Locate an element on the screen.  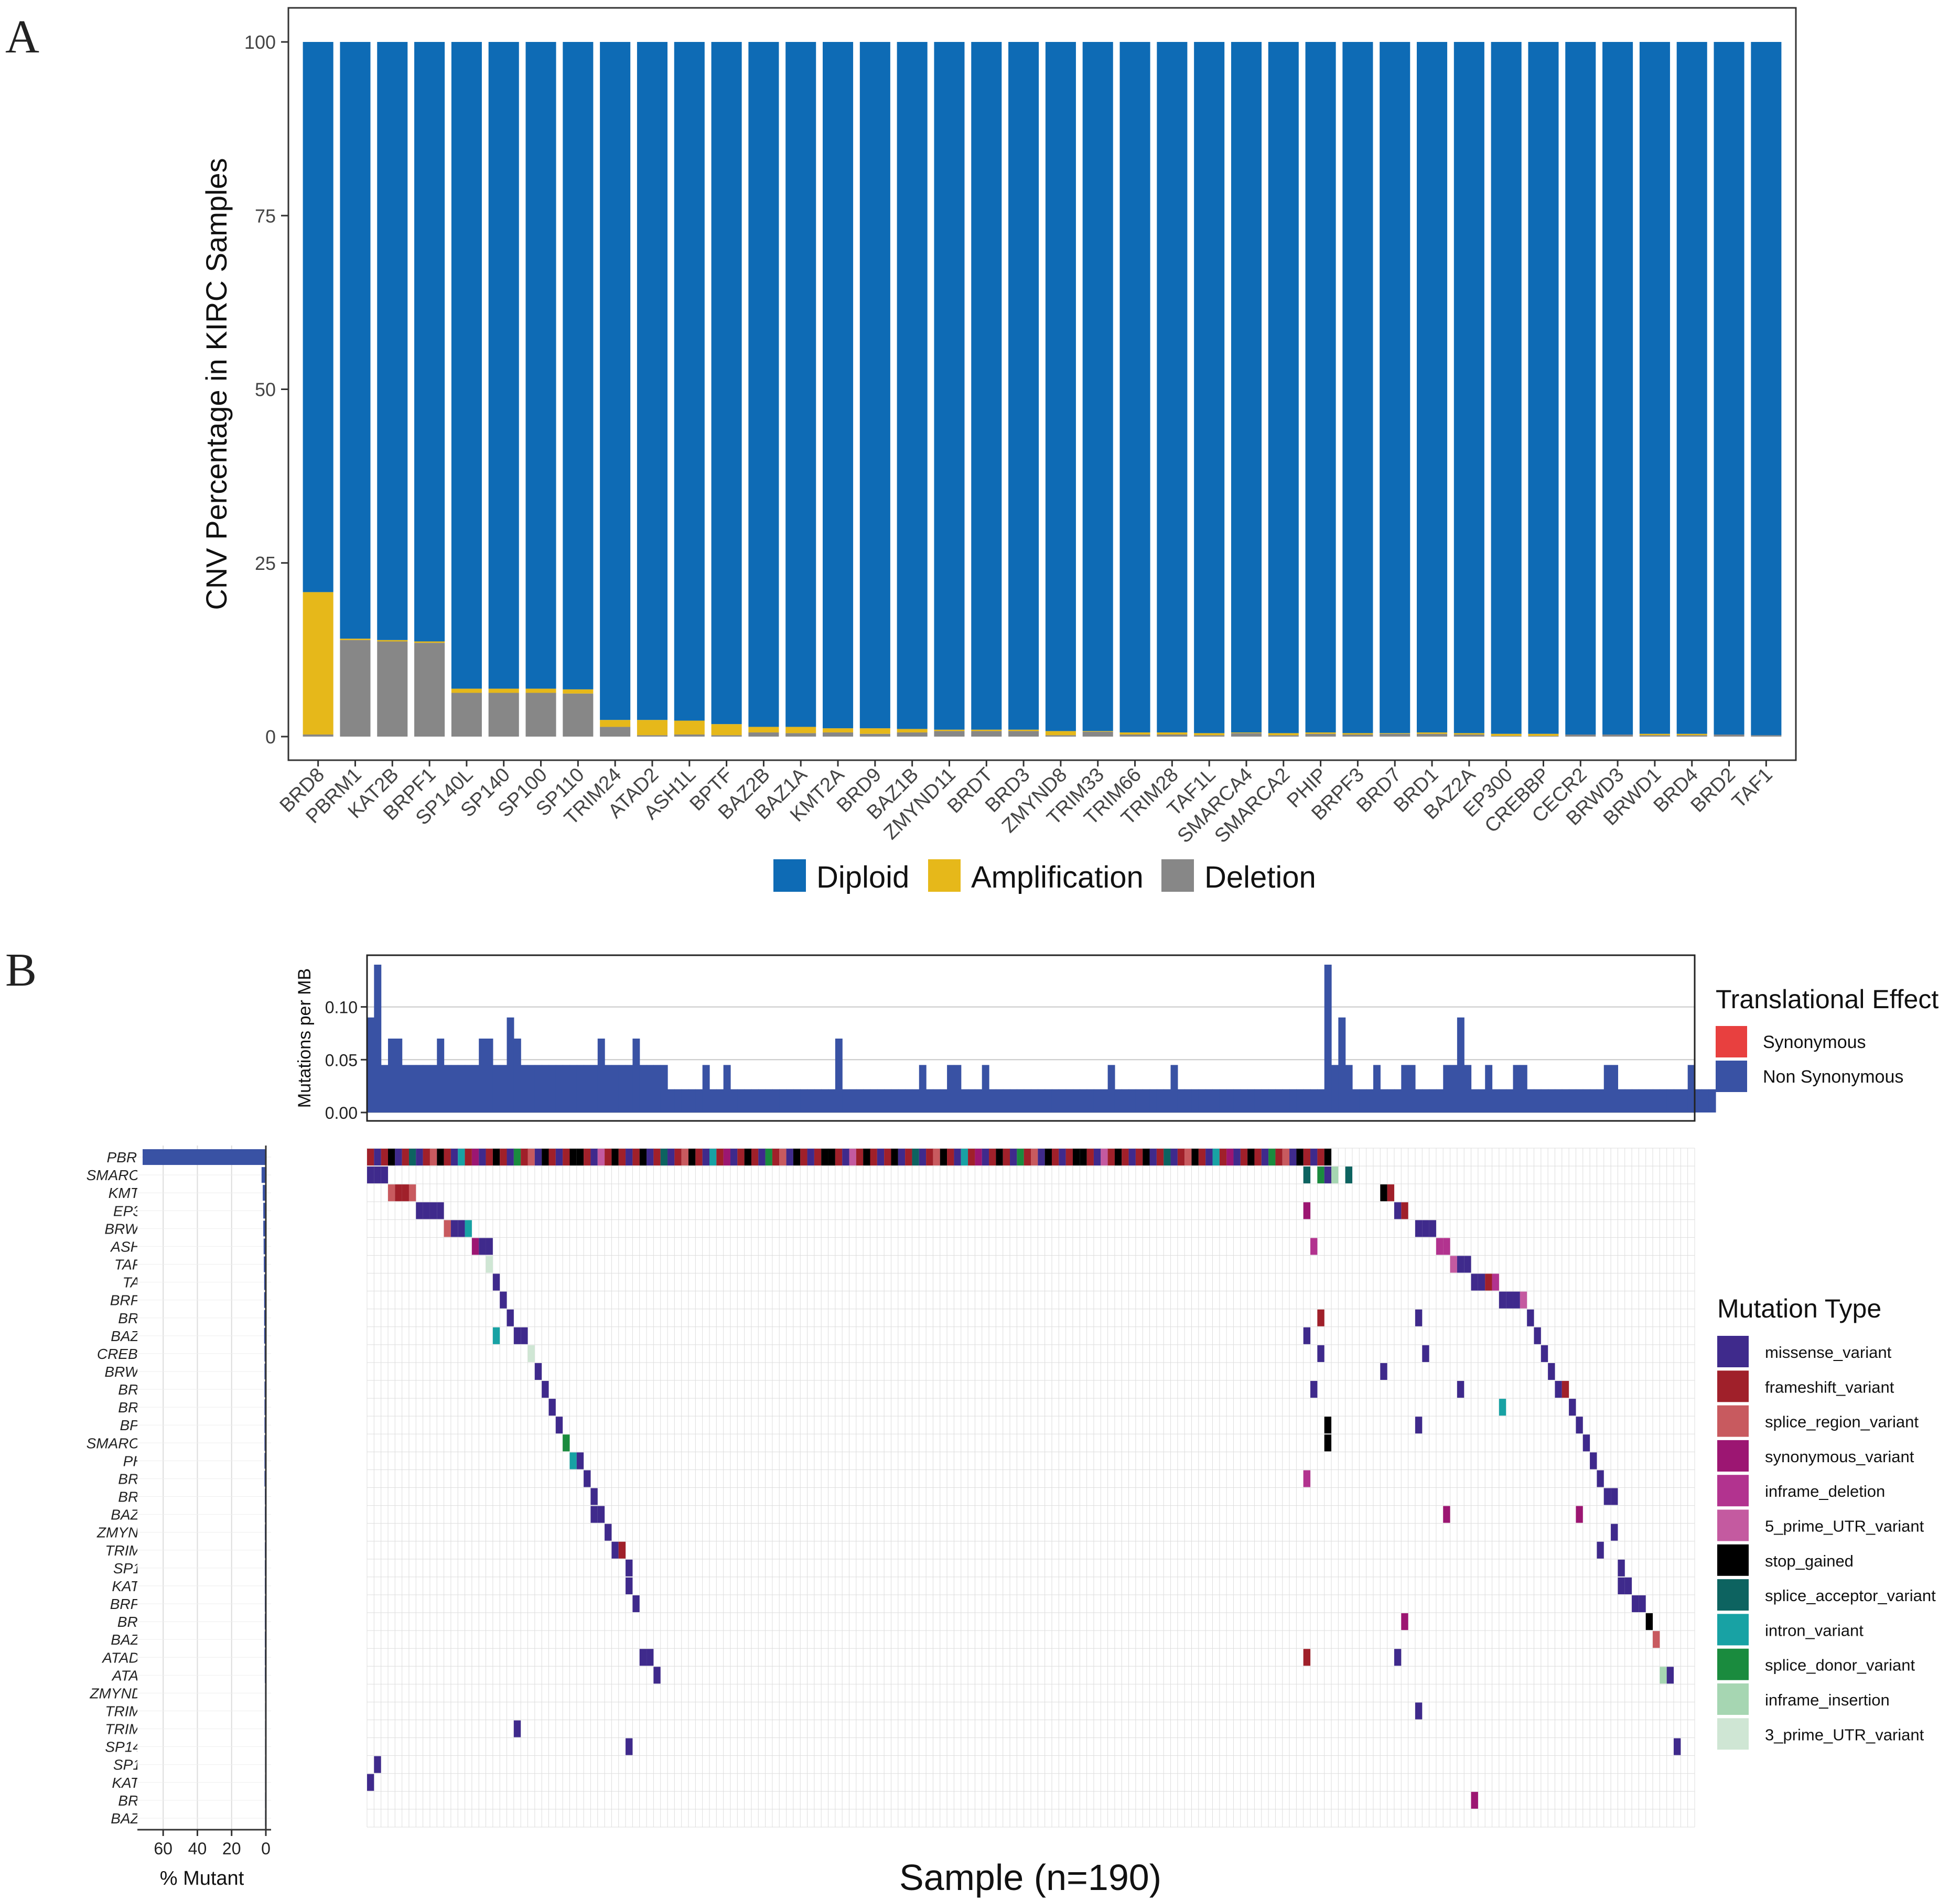
mutation-cell-smarca2 is located at coordinates (566, 1443).